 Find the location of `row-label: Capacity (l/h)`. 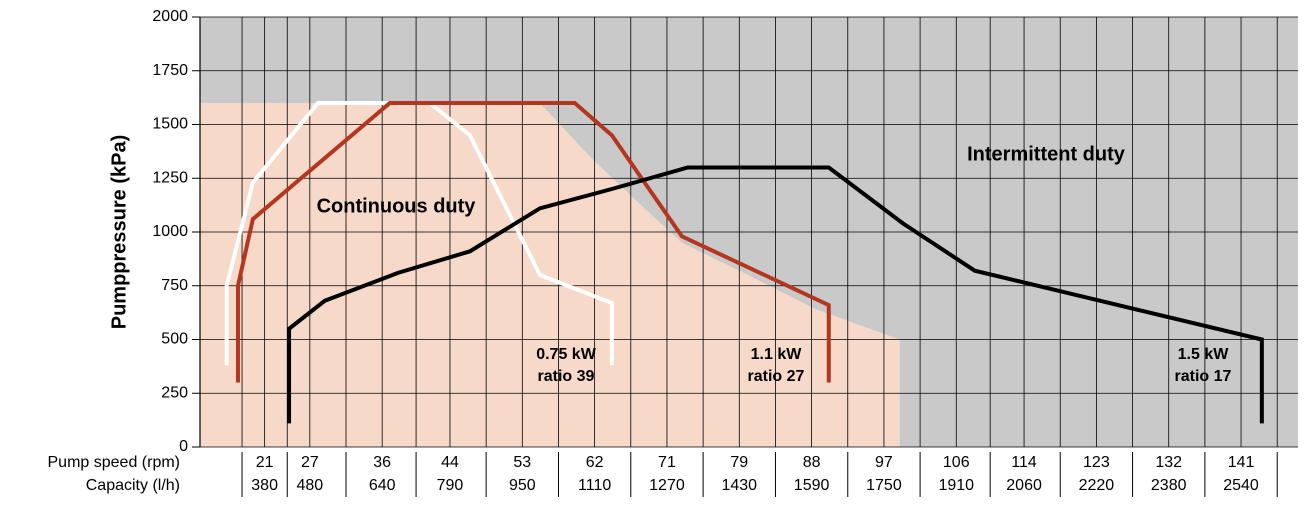

row-label: Capacity (l/h) is located at coordinates (133, 485).